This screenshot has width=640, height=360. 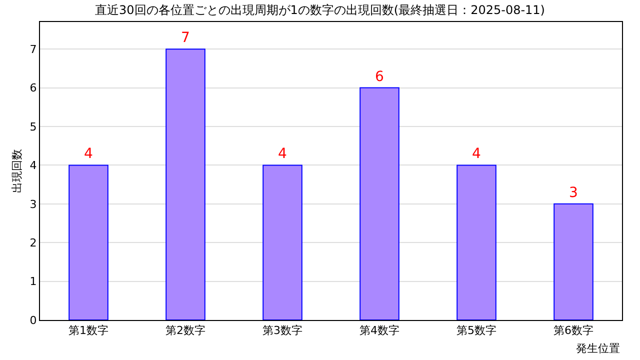 I want to click on y-axis-title: 出現回数, so click(x=17, y=171).